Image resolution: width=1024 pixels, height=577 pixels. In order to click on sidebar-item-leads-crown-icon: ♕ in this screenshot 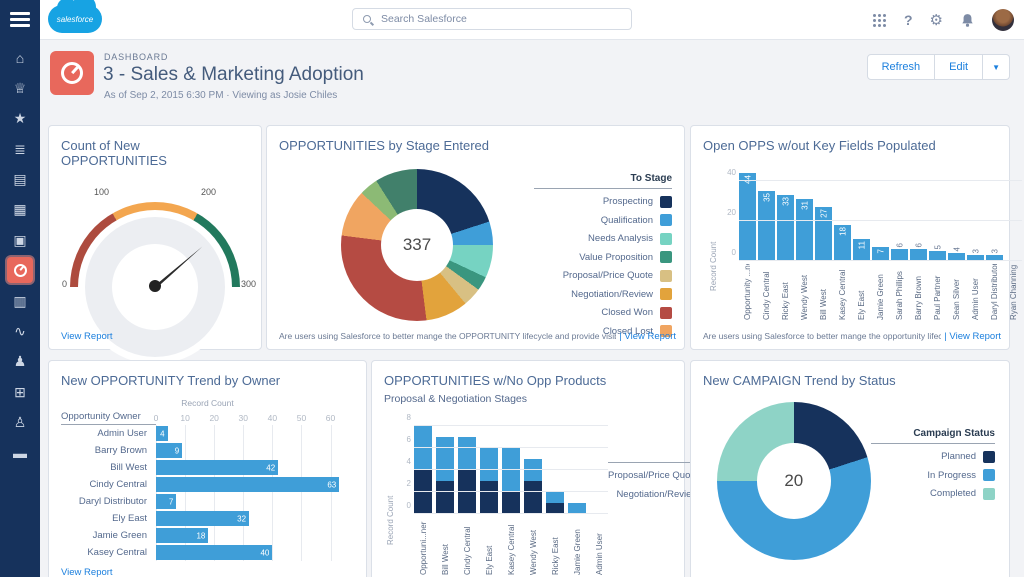, I will do `click(20, 87)`.